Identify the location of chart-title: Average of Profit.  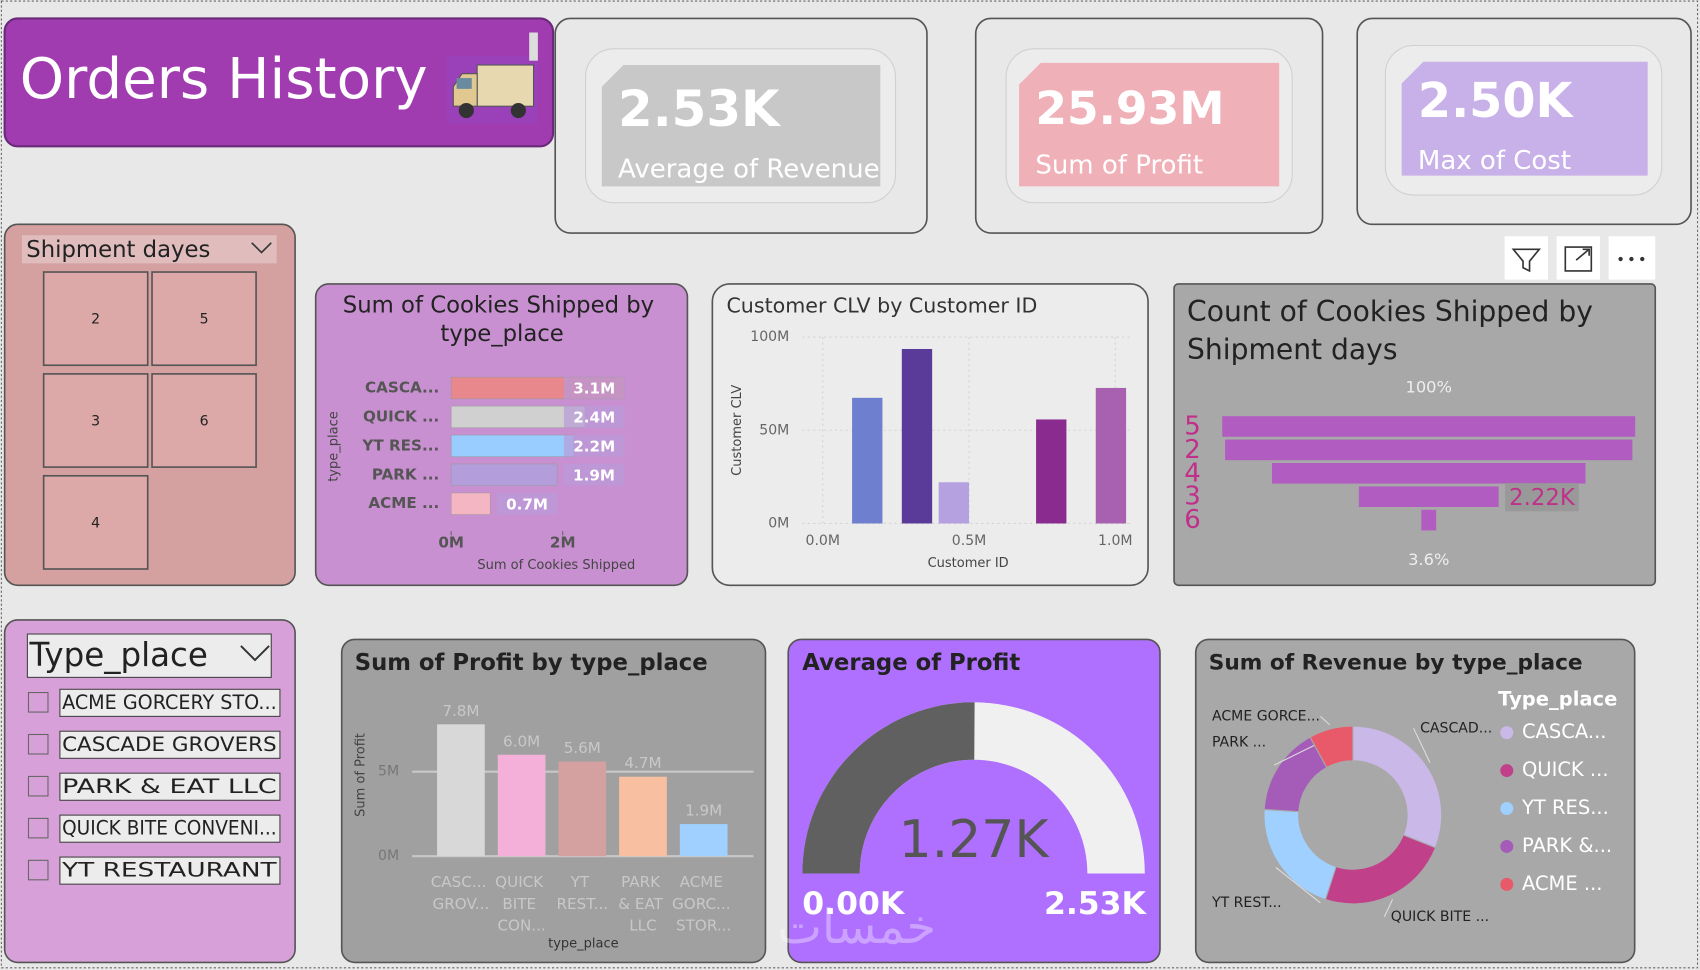
(911, 663).